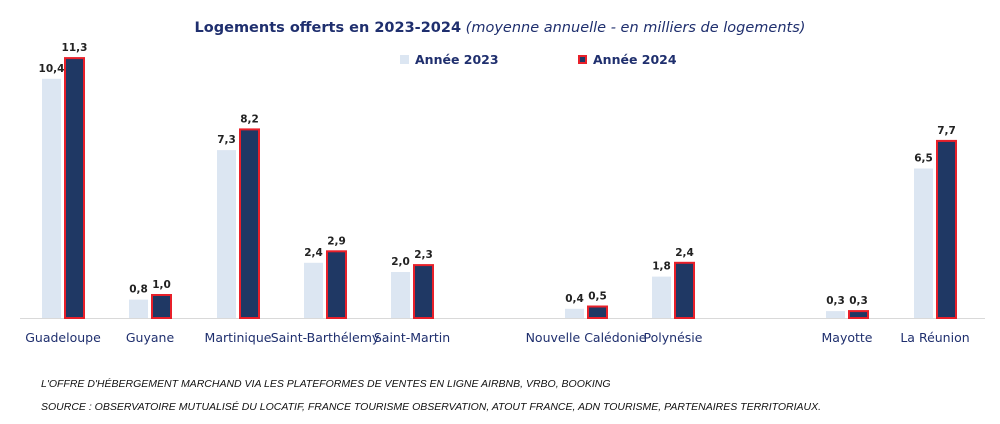  I want to click on category-label-8: La Réunion, so click(934, 337).